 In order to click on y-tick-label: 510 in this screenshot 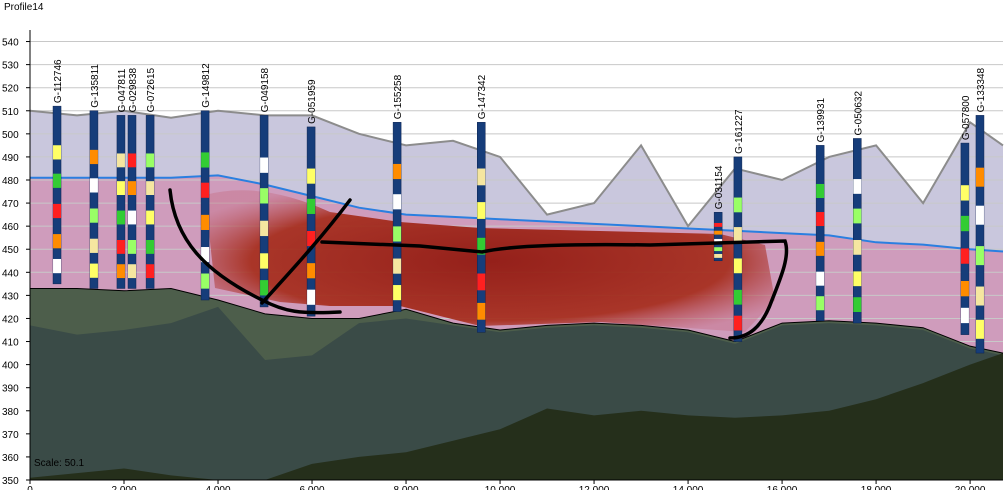, I will do `click(10, 112)`.